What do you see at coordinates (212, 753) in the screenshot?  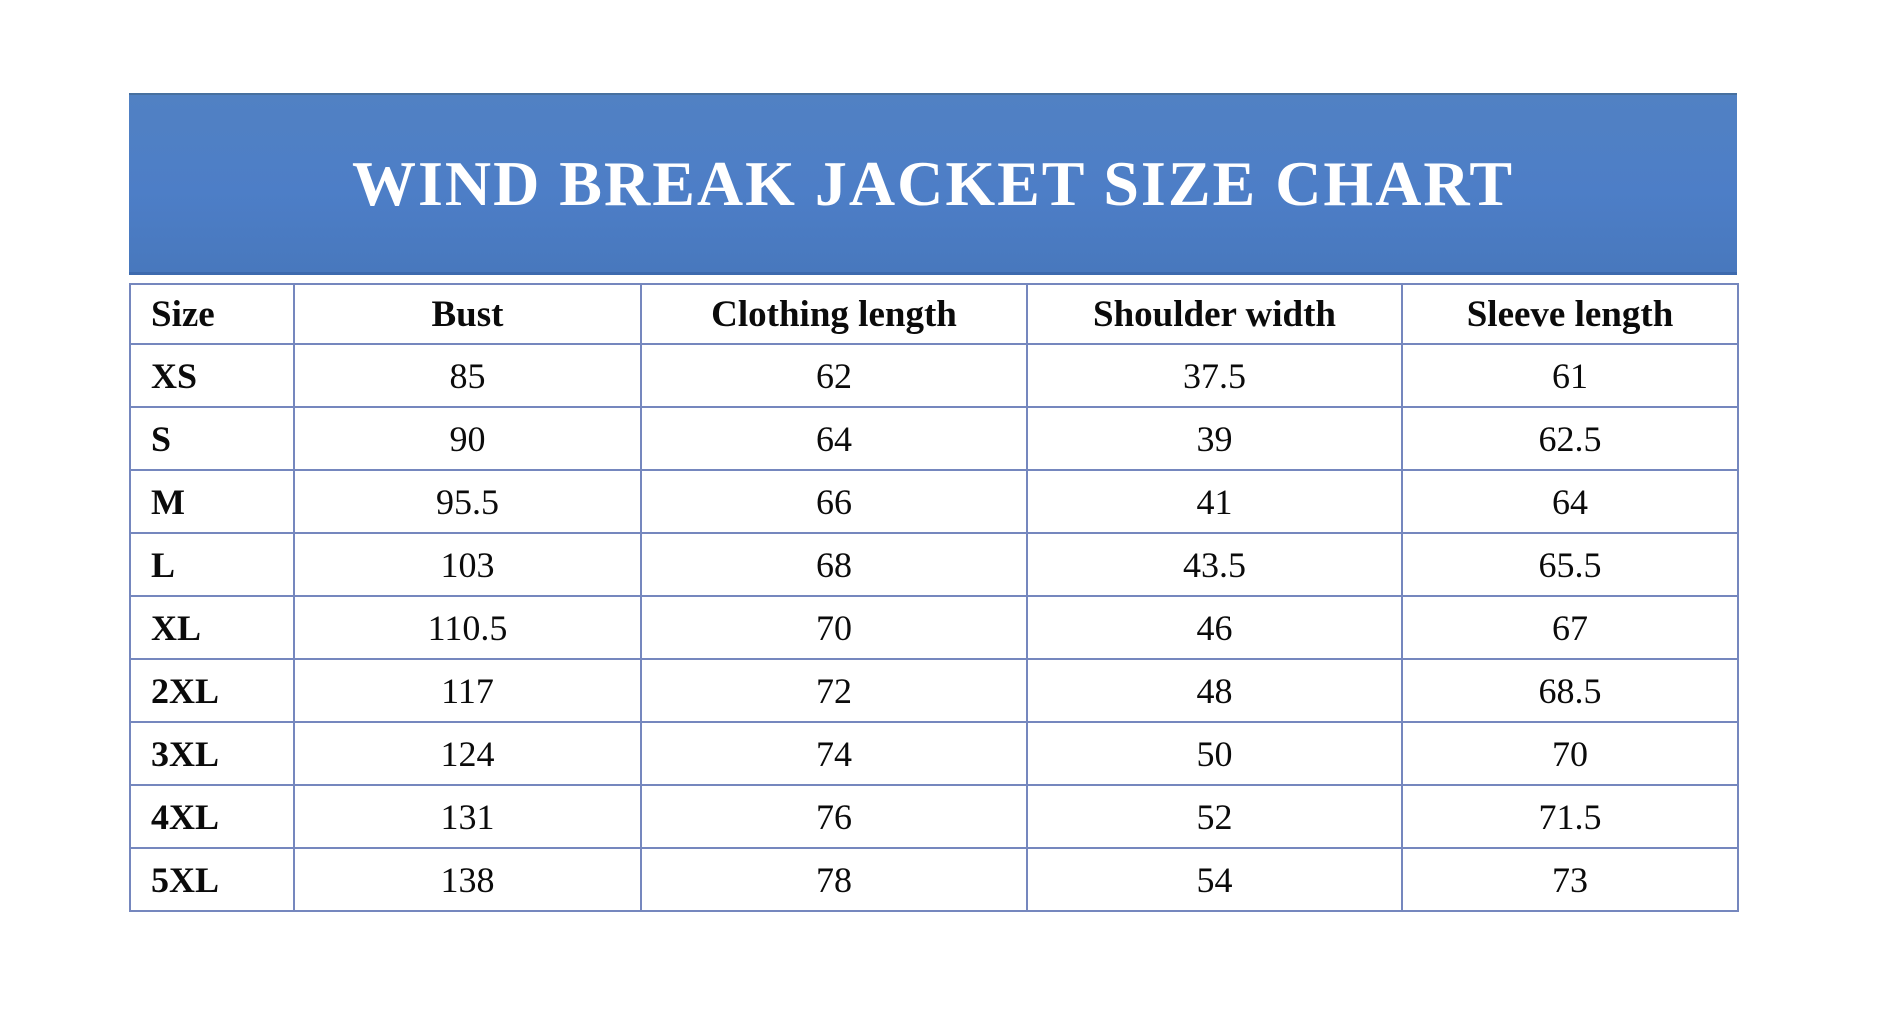 I see `size-cell: 3XL` at bounding box center [212, 753].